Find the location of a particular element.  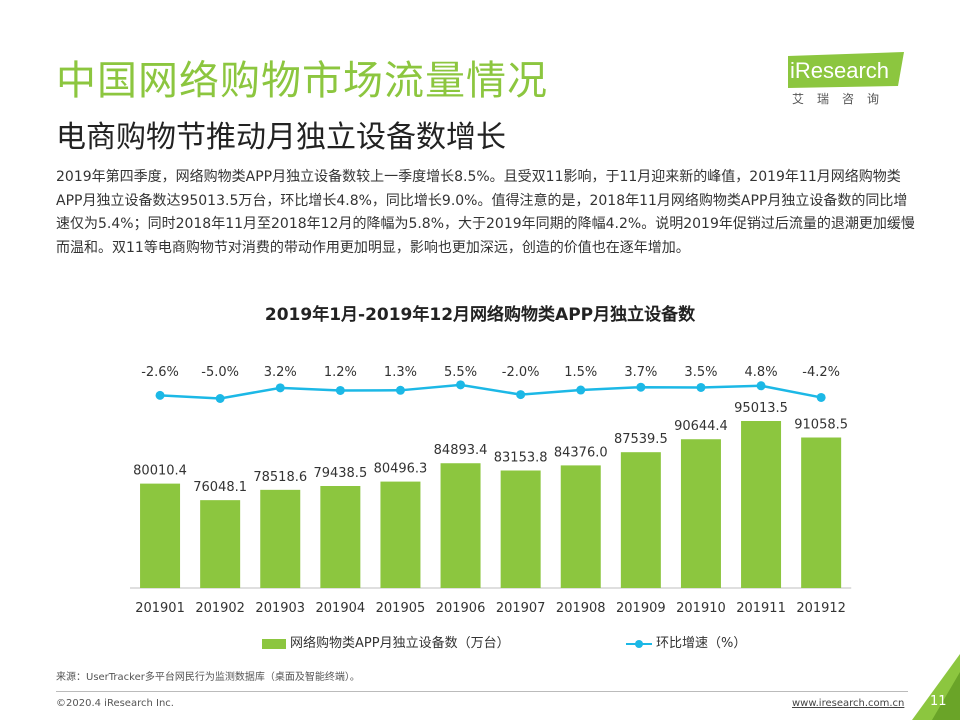

bar-value-label: 90644.4 is located at coordinates (701, 426).